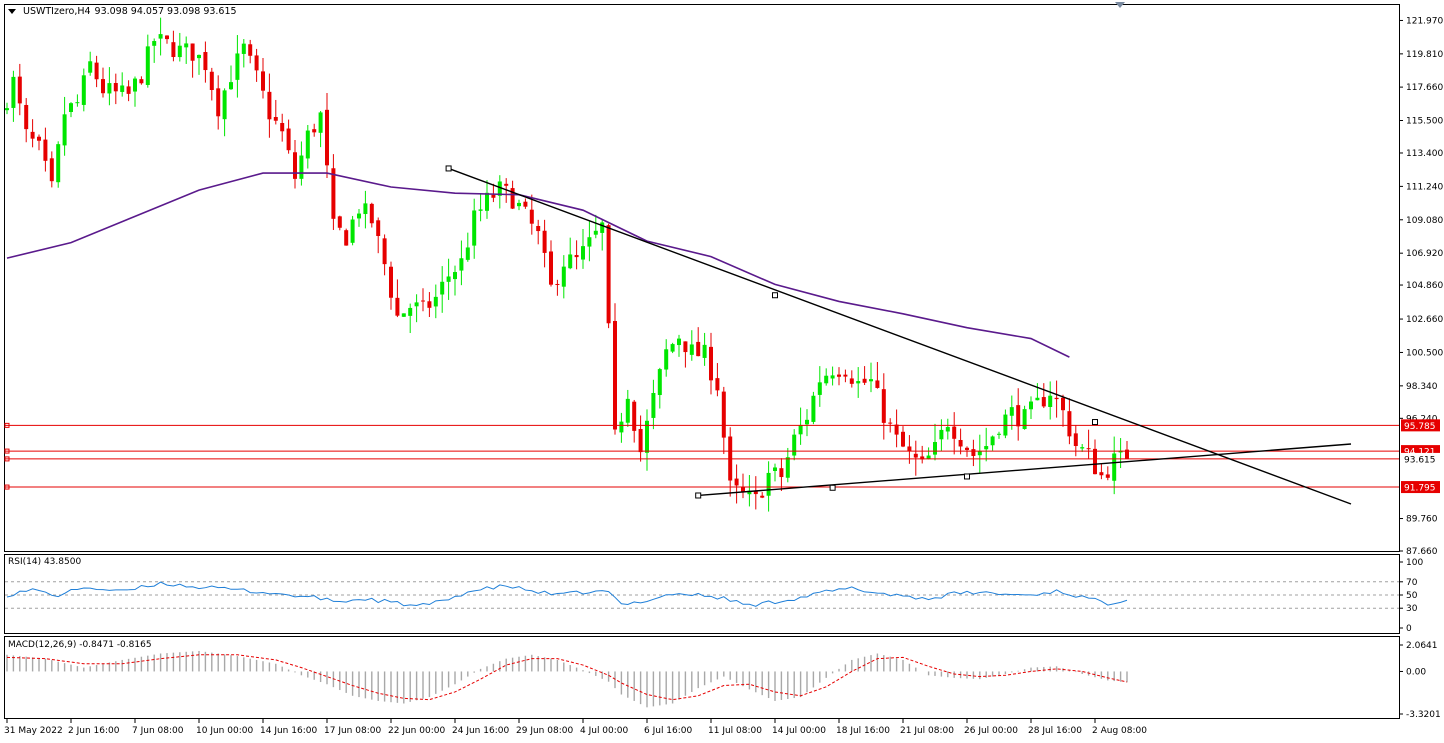 This screenshot has width=1444, height=743. Describe the element at coordinates (1120, 5) in the screenshot. I see `chart-shift-marker-icon` at that location.